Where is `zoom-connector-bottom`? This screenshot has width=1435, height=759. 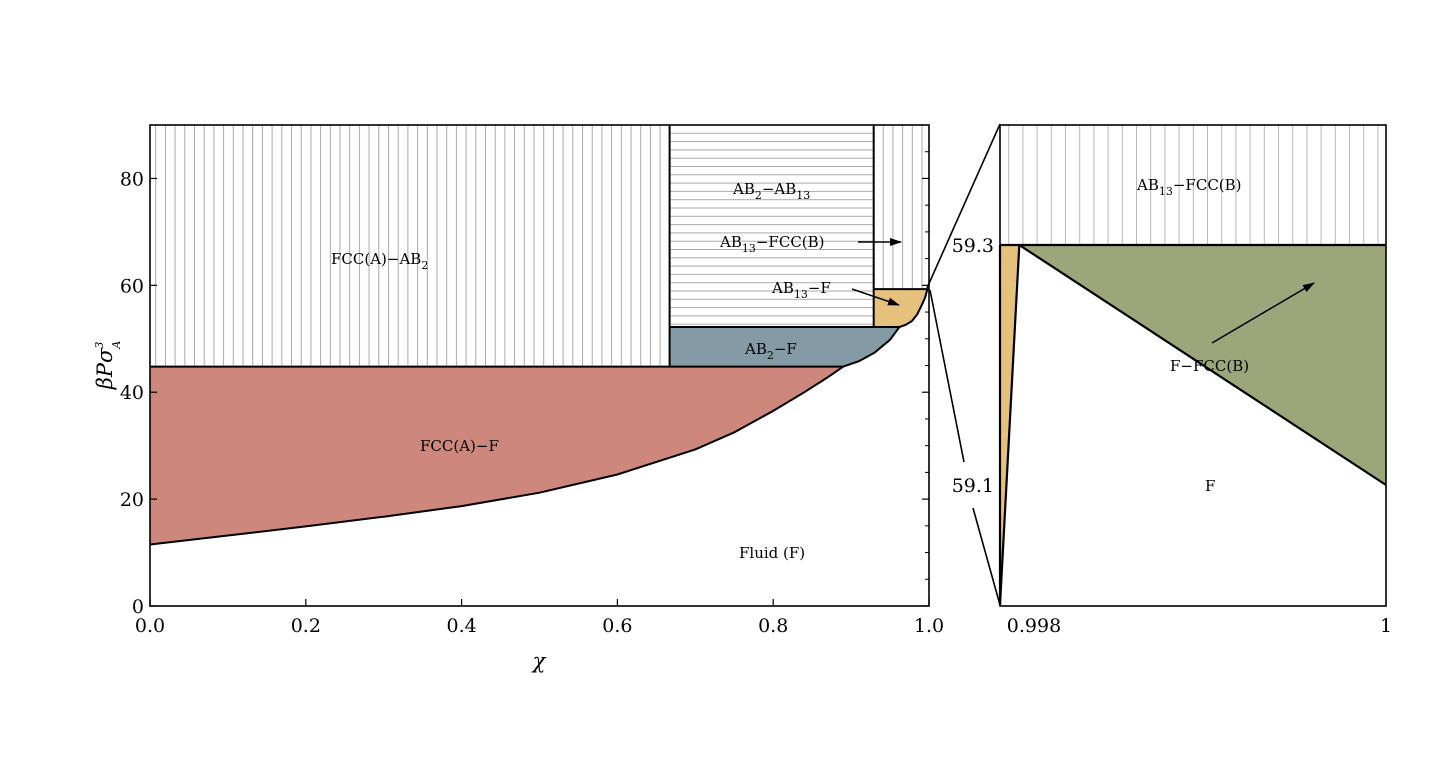 zoom-connector-bottom is located at coordinates (947, 376).